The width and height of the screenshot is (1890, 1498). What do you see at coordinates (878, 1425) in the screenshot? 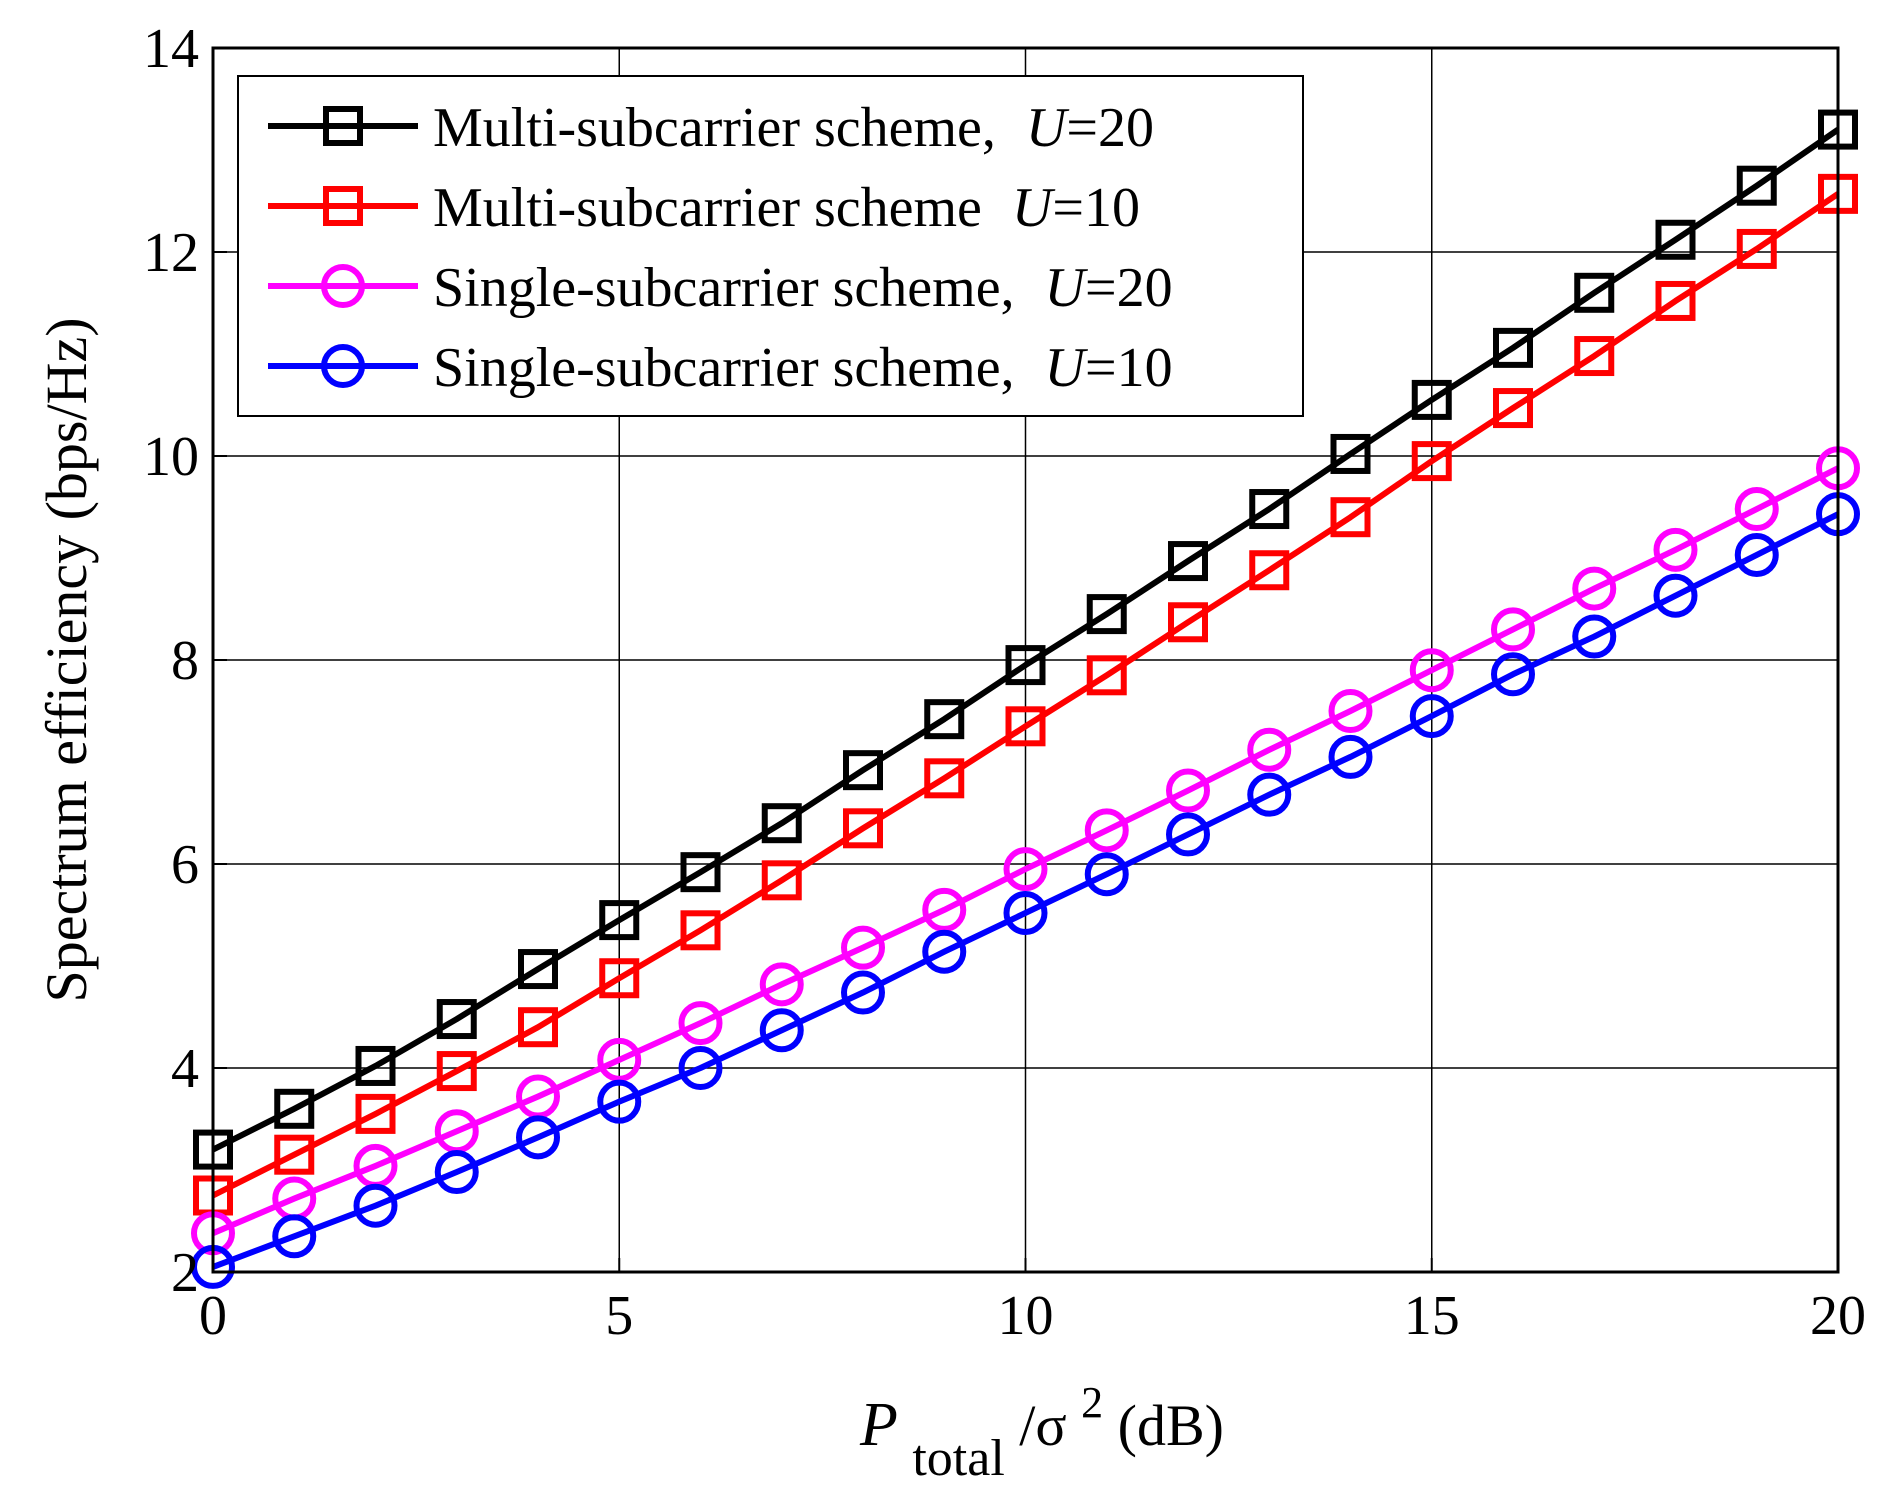
I see `x-label-symbol: P` at bounding box center [878, 1425].